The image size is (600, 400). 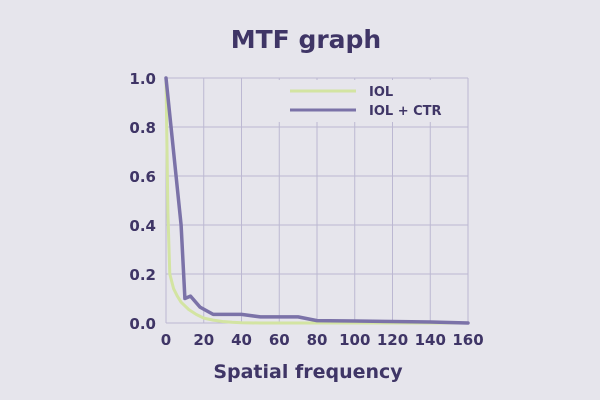 I want to click on x-tick-label-8: 160, so click(x=467, y=340).